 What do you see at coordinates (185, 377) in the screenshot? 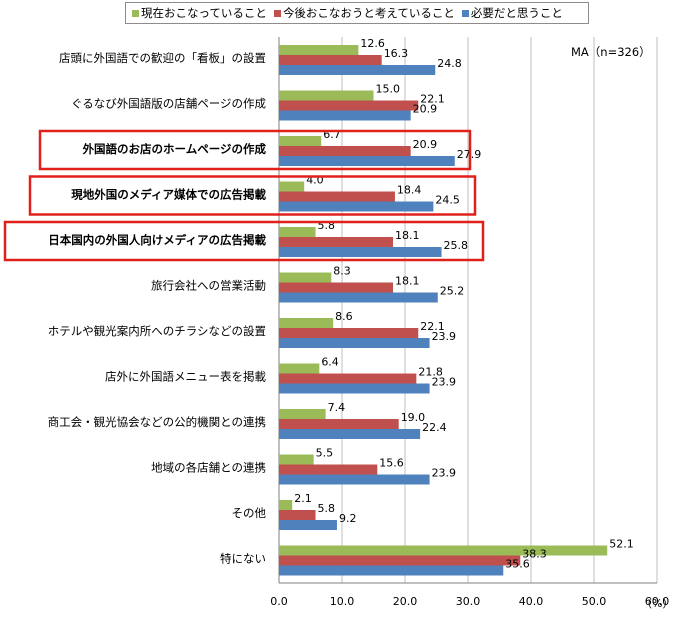
I see `category-label: 店外に外国語メニュー表を掲載` at bounding box center [185, 377].